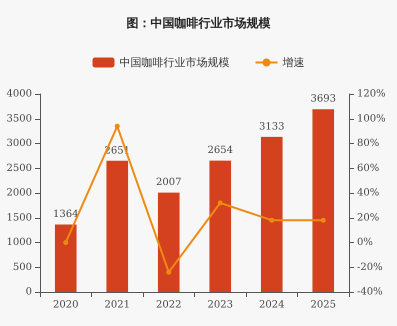  What do you see at coordinates (19, 218) in the screenshot?
I see `y-tick-label: 1500` at bounding box center [19, 218].